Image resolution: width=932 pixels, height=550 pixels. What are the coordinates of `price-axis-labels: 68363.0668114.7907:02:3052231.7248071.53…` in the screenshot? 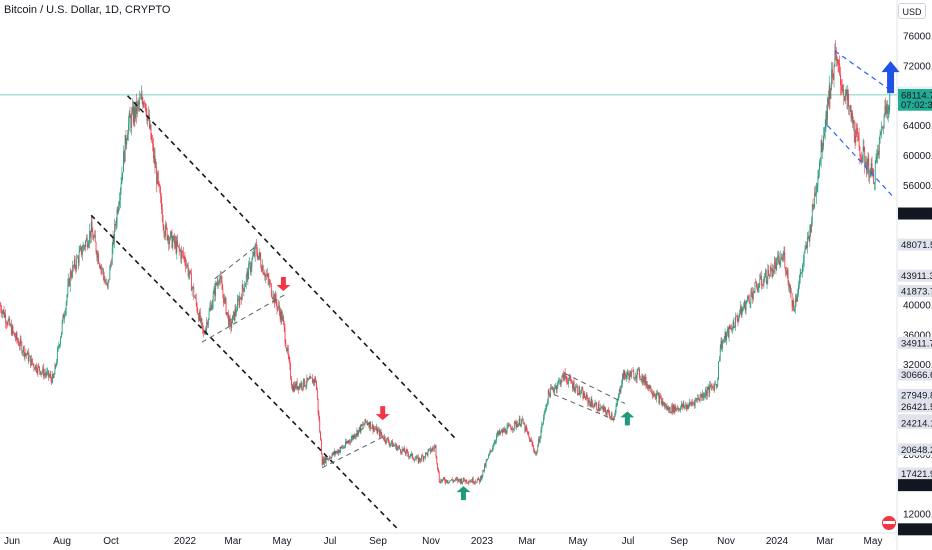 It's located at (914, 311).